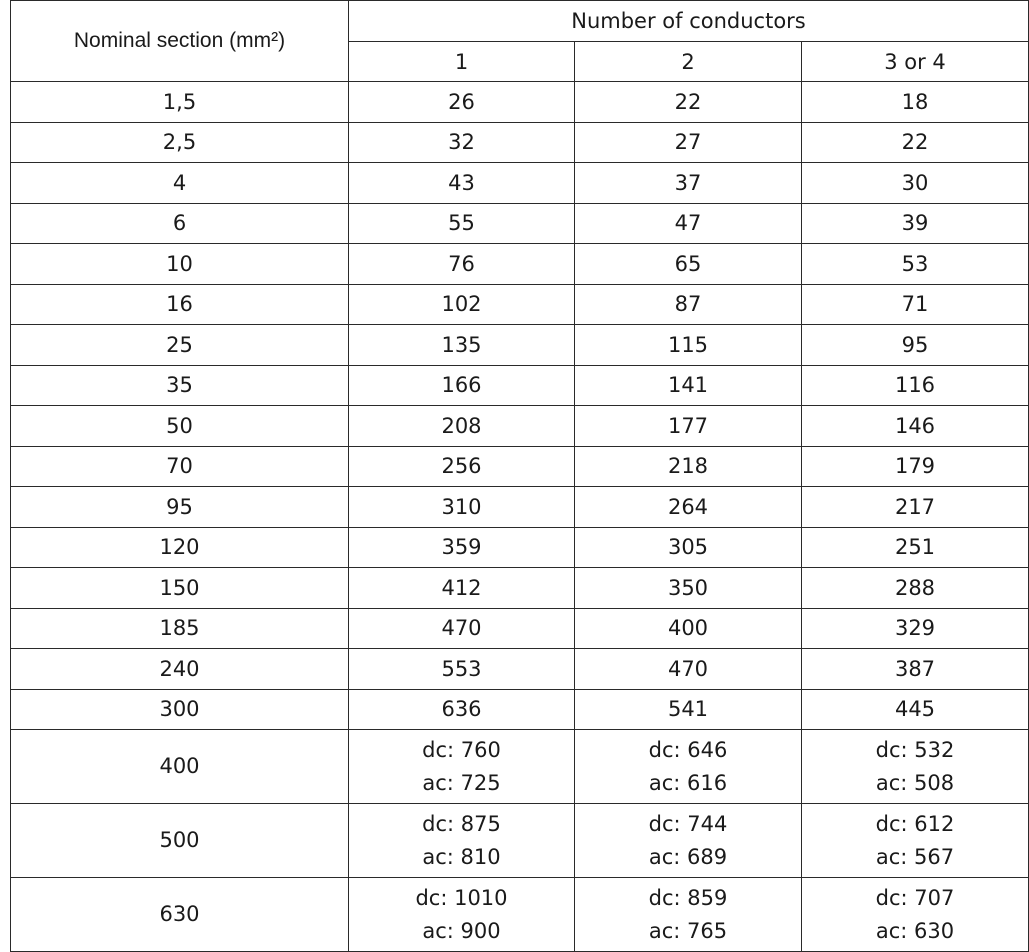 The width and height of the screenshot is (1029, 952). Describe the element at coordinates (688, 930) in the screenshot. I see `ac-value: ac: 765` at that location.